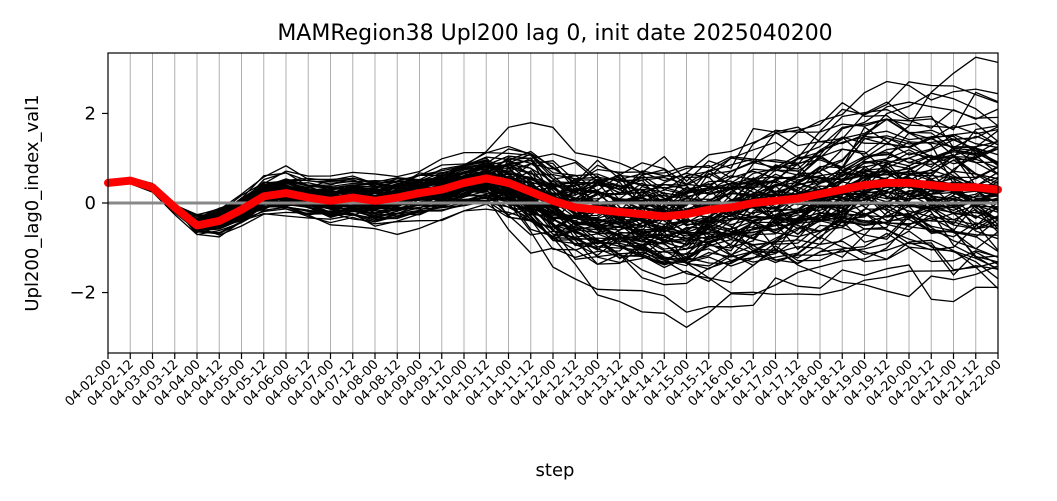 This screenshot has width=1057, height=501. Describe the element at coordinates (90, 113) in the screenshot. I see `y-tick-label: 2` at that location.